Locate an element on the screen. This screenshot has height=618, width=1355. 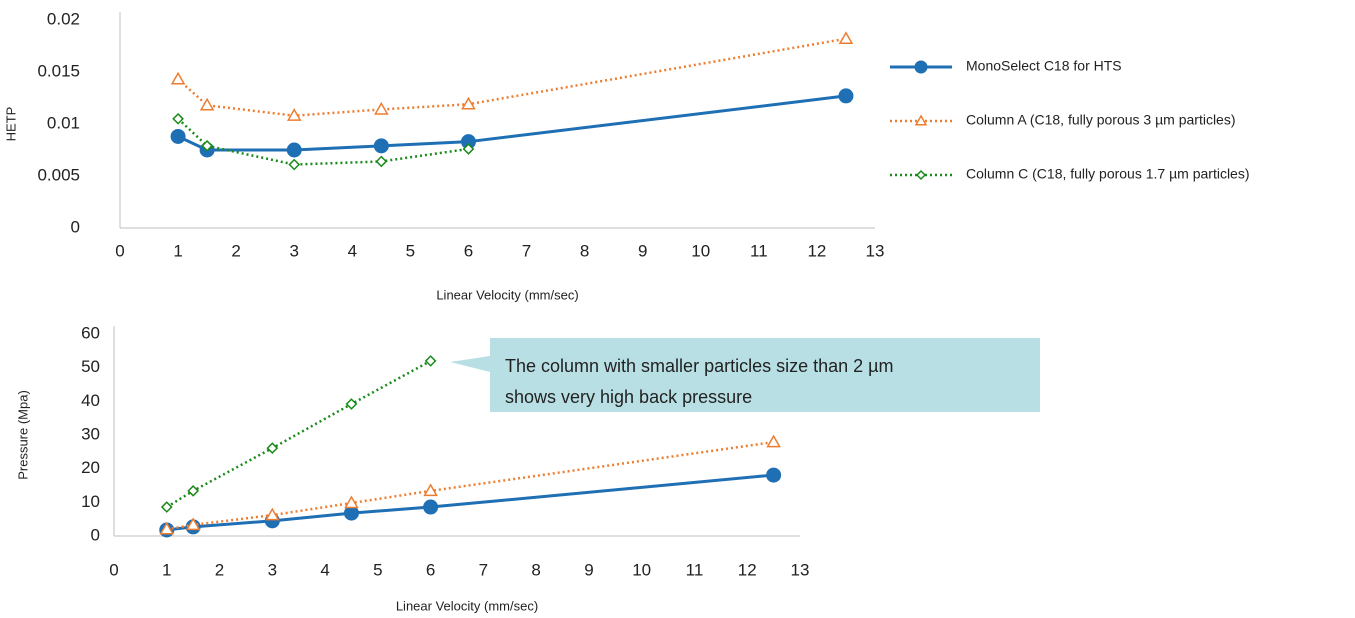
y-tick-label: 60 is located at coordinates (90, 332).